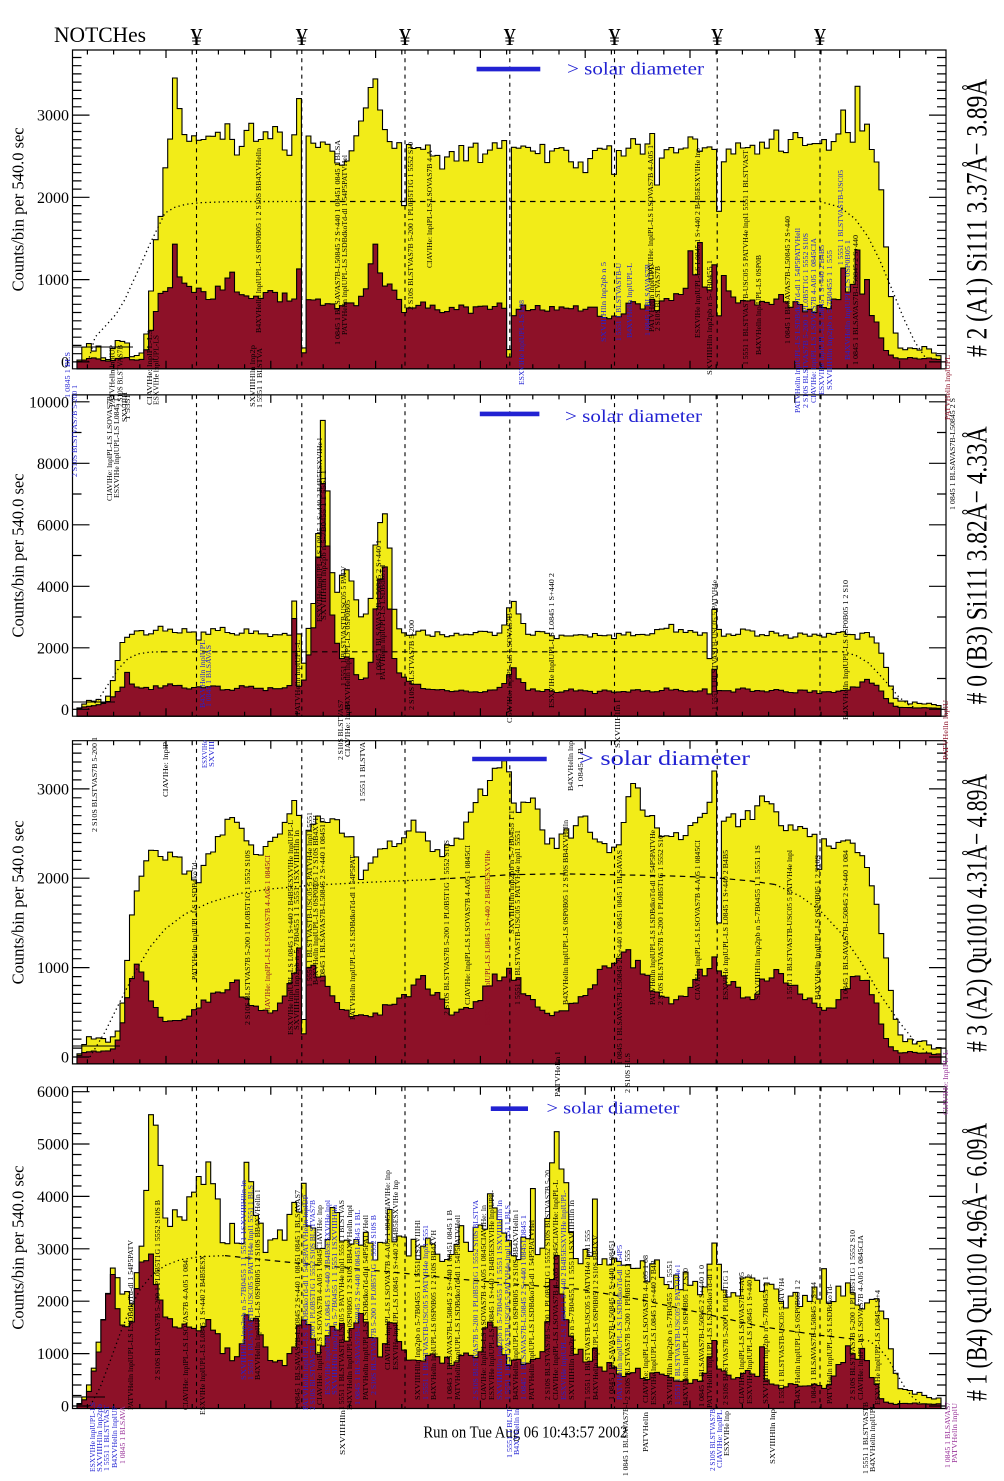 The width and height of the screenshot is (1004, 1481). I want to click on svg-text:CIAVIHe: lnplPL-LS LSOVAS7B 4-: CIAVIHe: lnplPL-LS LSOVAS7B 4-A05 1, so click(651, 212).